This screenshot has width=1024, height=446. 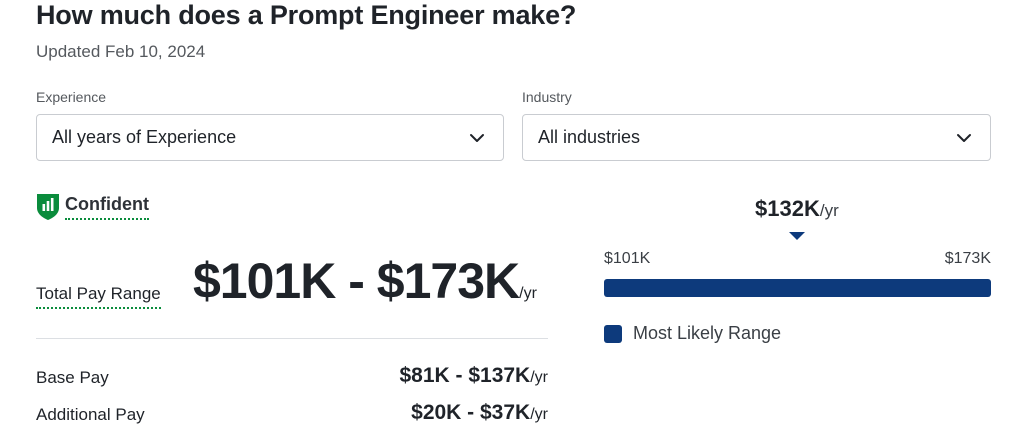 I want to click on additional-pay-amount: $20K - $37K, so click(x=471, y=412).